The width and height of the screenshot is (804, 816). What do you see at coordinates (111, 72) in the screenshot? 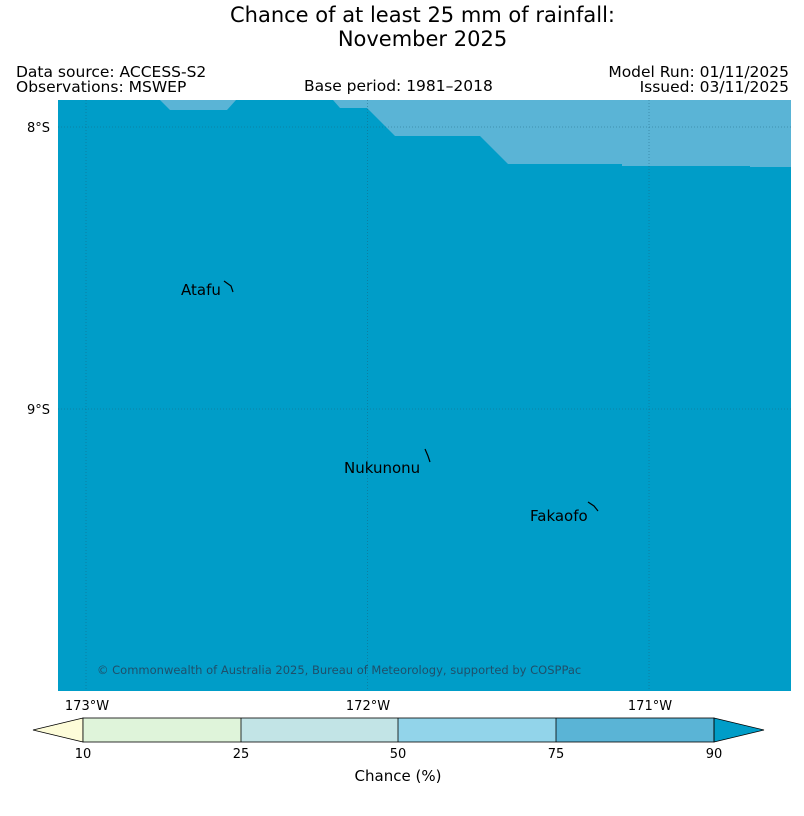
I see `data-source-text: Data source: ACCESS-S2` at bounding box center [111, 72].